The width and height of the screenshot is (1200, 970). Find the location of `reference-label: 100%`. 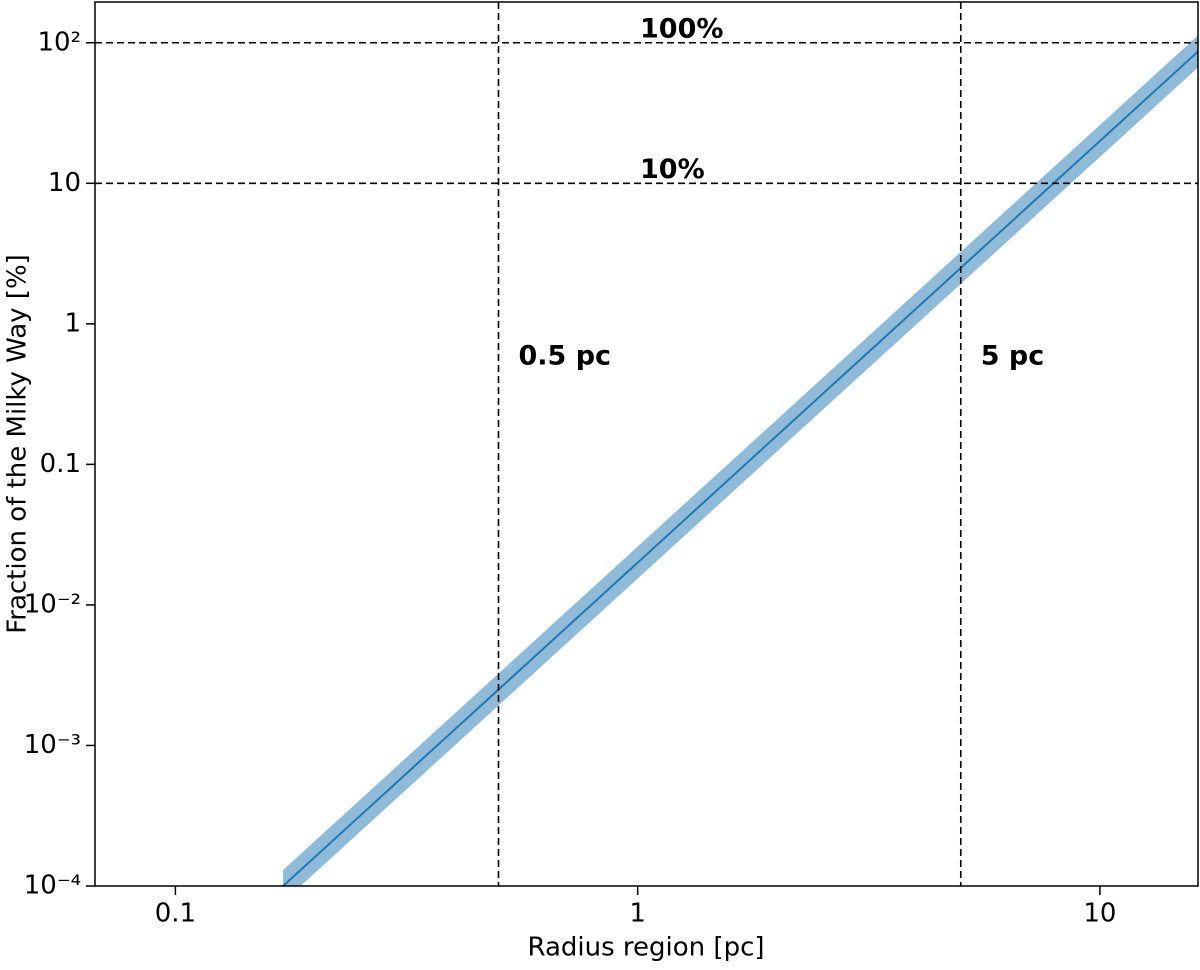

reference-label: 100% is located at coordinates (681, 28).